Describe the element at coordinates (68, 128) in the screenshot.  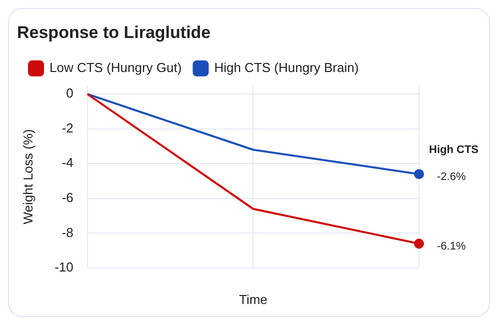
I see `y-tick-label: -2` at that location.